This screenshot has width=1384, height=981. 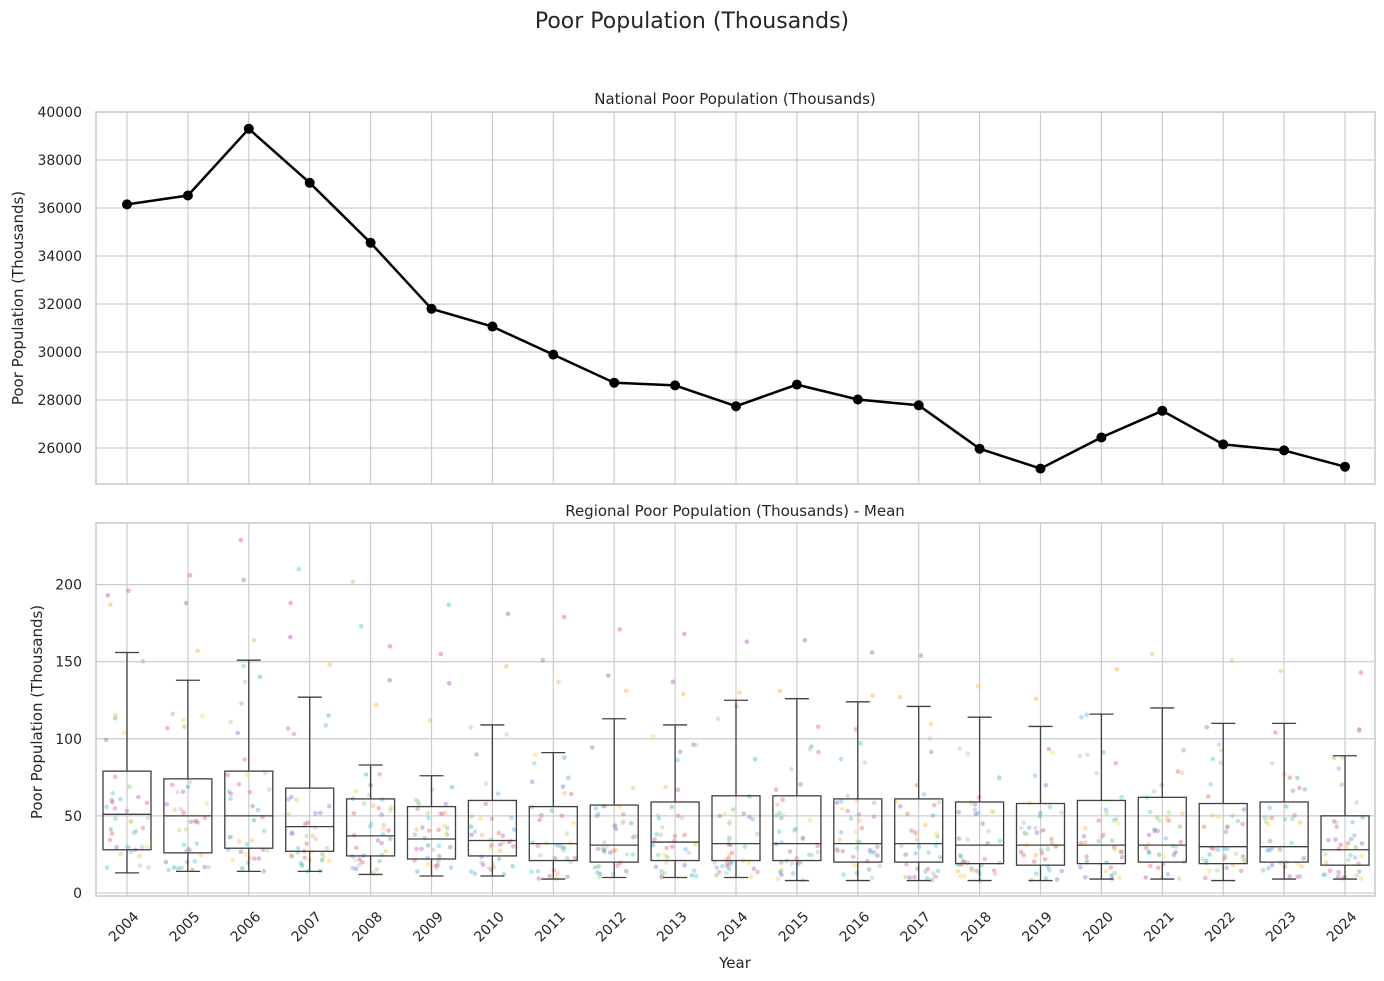 I want to click on box-body-2018, so click(x=979, y=833).